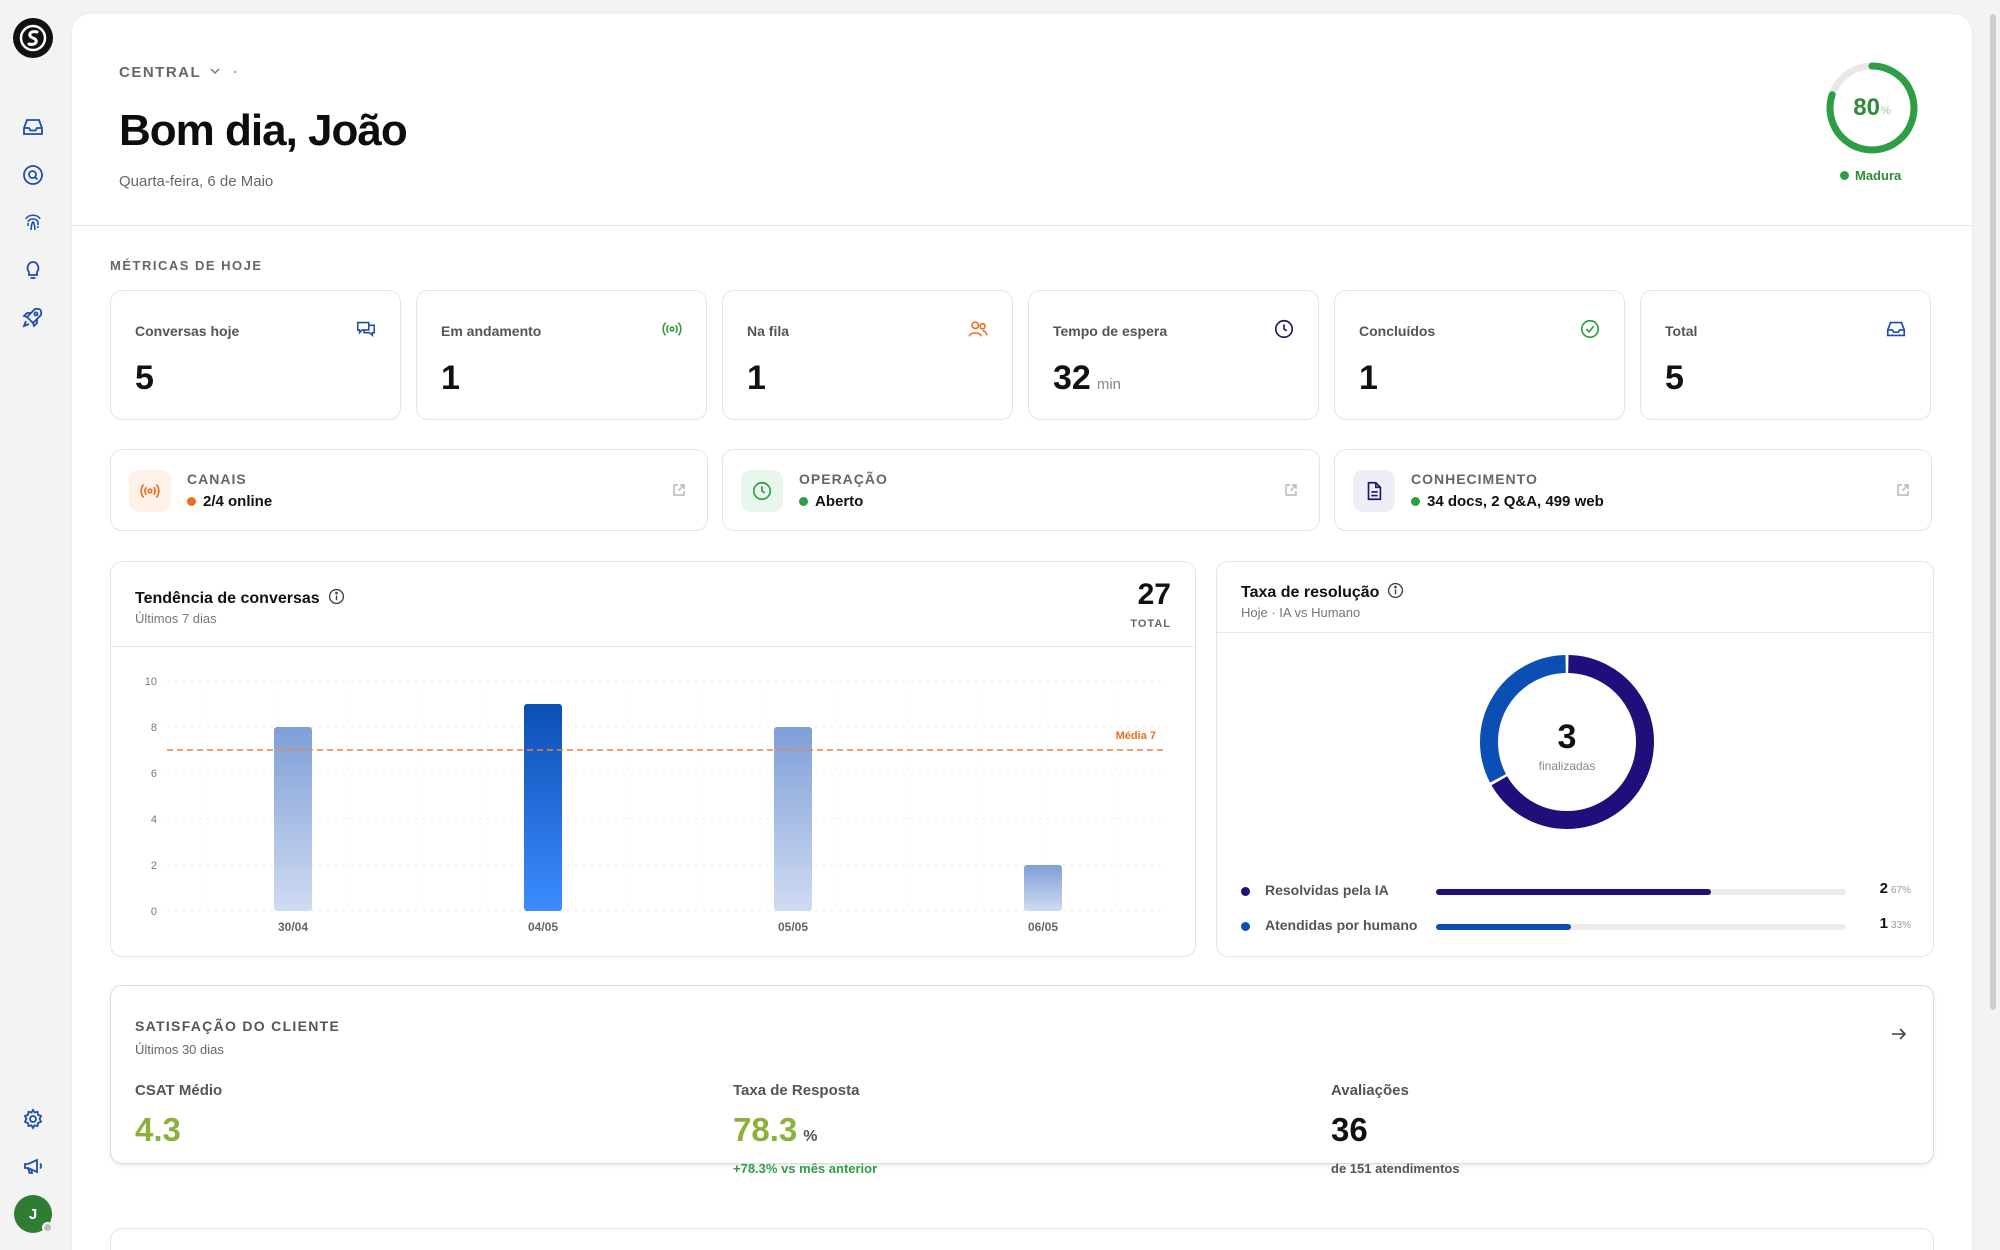 Image resolution: width=2000 pixels, height=1250 pixels. What do you see at coordinates (240, 599) in the screenshot?
I see `chart-title: Tendência de conversas` at bounding box center [240, 599].